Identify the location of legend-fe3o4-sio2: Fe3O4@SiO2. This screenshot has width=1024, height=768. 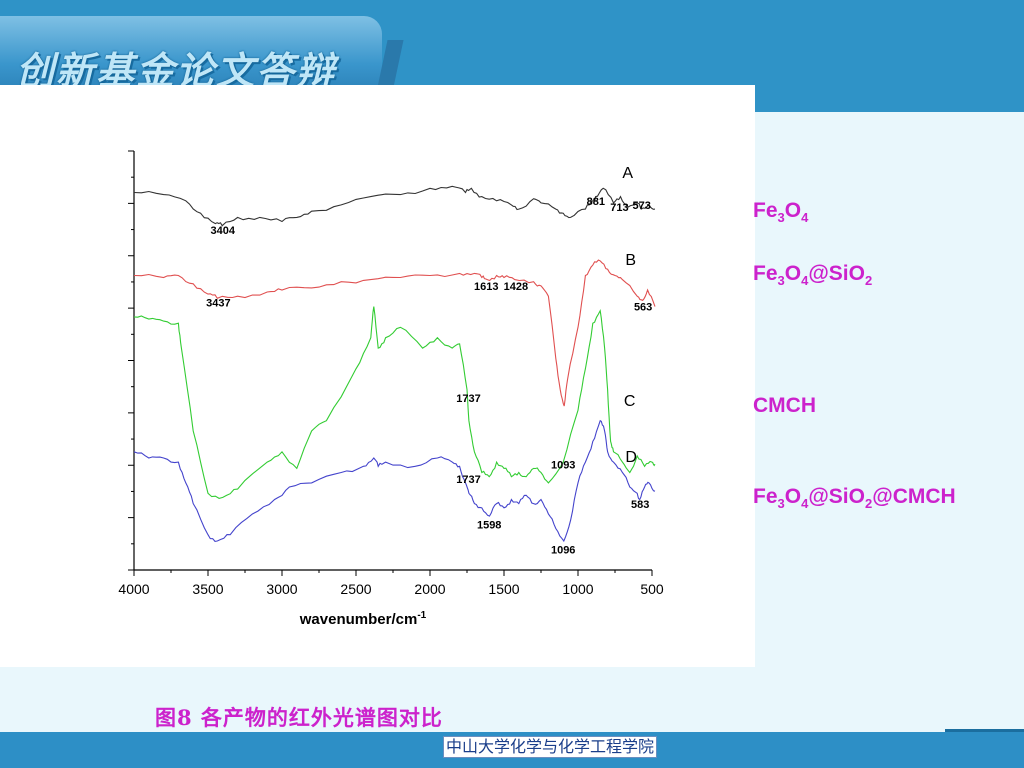
(813, 275).